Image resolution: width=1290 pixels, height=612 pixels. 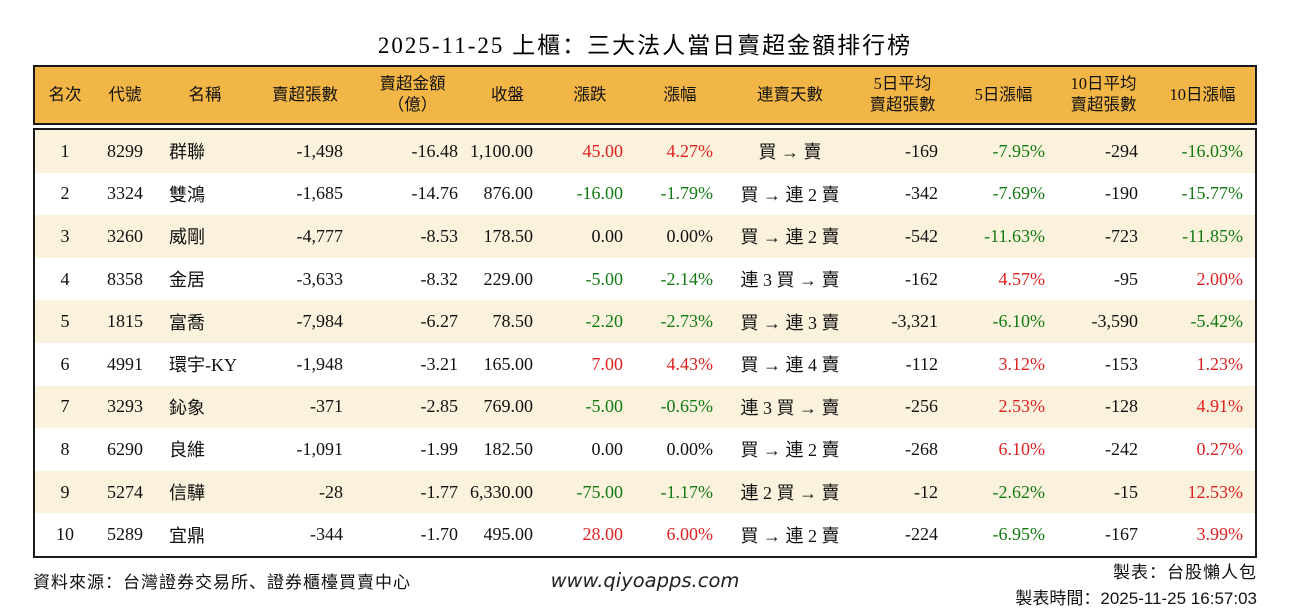 What do you see at coordinates (687, 491) in the screenshot?
I see `cell-change-pct: -1.17%` at bounding box center [687, 491].